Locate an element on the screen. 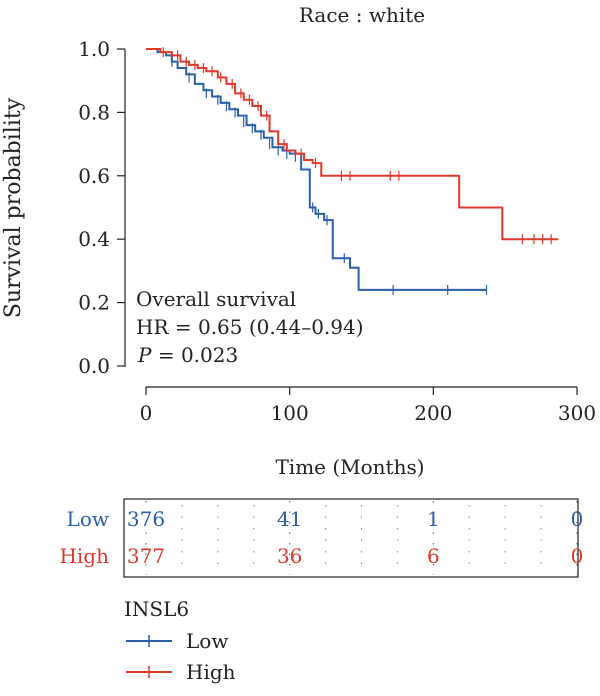 This screenshot has width=600, height=696. risk-cell: 377 is located at coordinates (146, 556).